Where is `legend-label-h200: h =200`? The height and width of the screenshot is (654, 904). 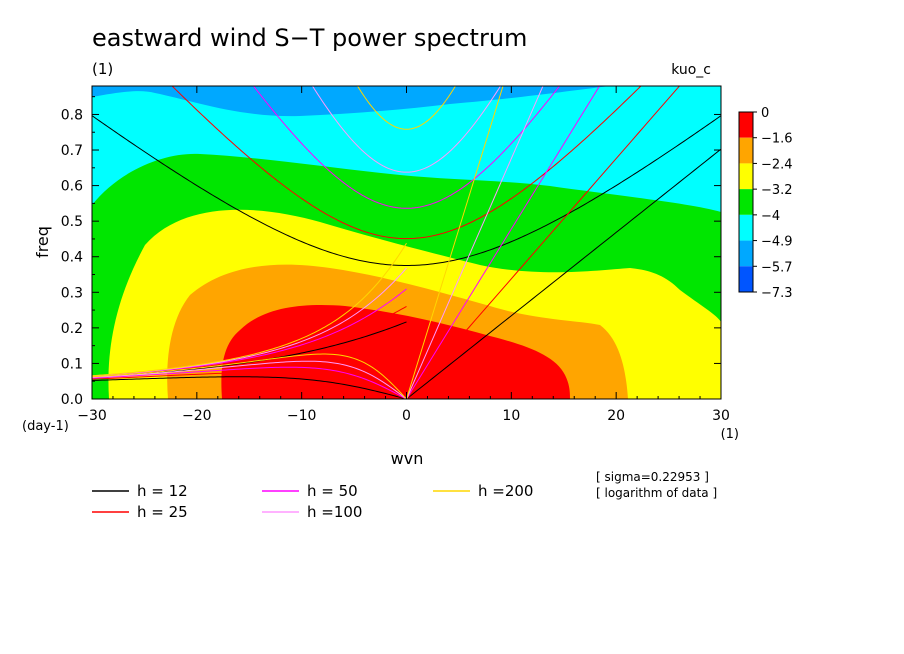
legend-label-h200: h =200 is located at coordinates (505, 491).